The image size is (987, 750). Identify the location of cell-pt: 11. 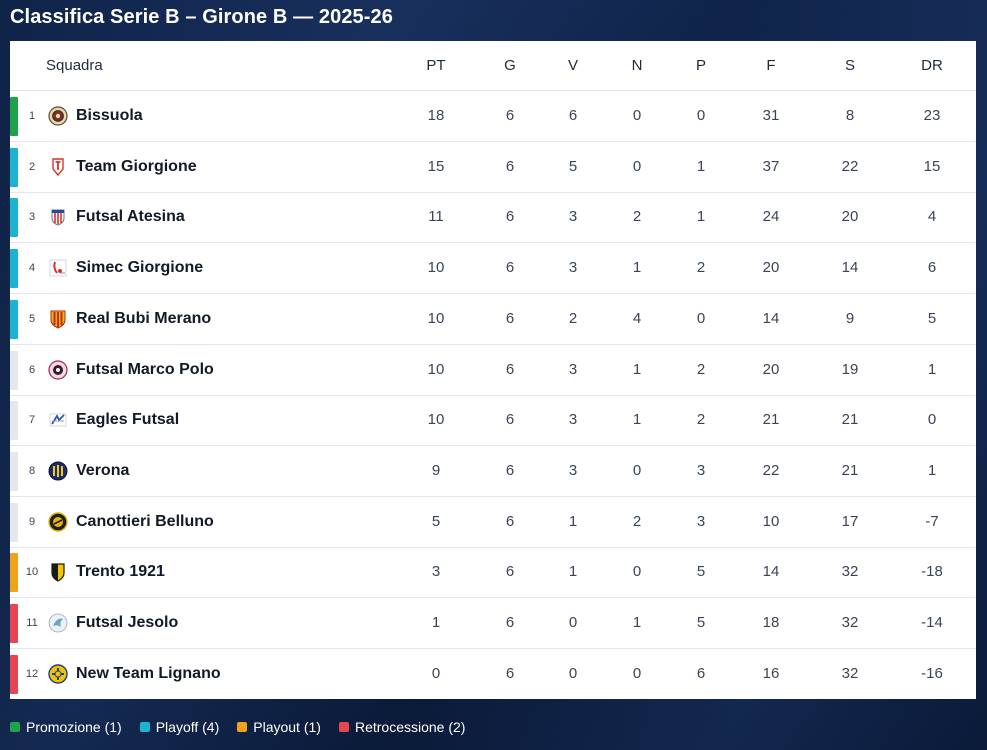
(436, 217).